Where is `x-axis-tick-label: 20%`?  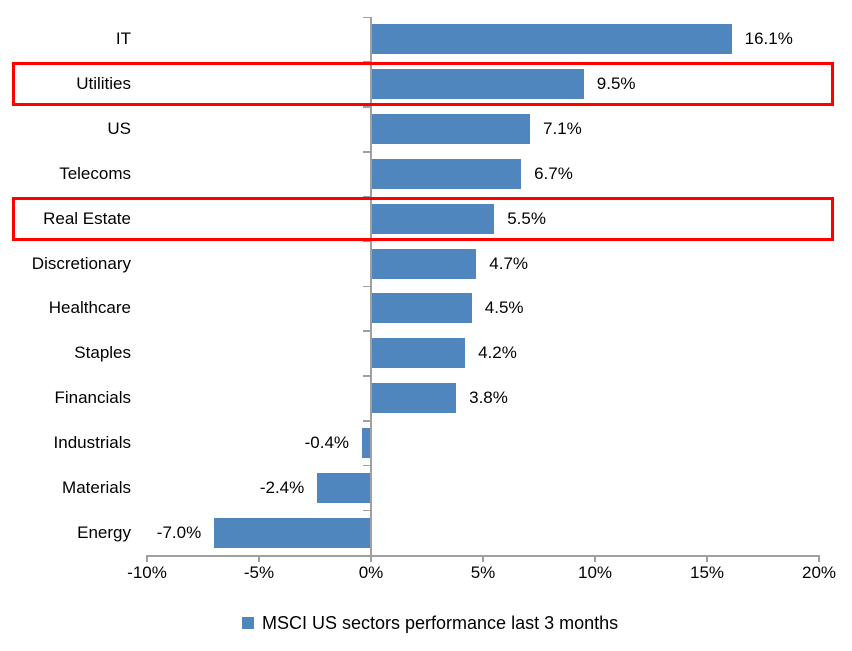 x-axis-tick-label: 20% is located at coordinates (819, 572).